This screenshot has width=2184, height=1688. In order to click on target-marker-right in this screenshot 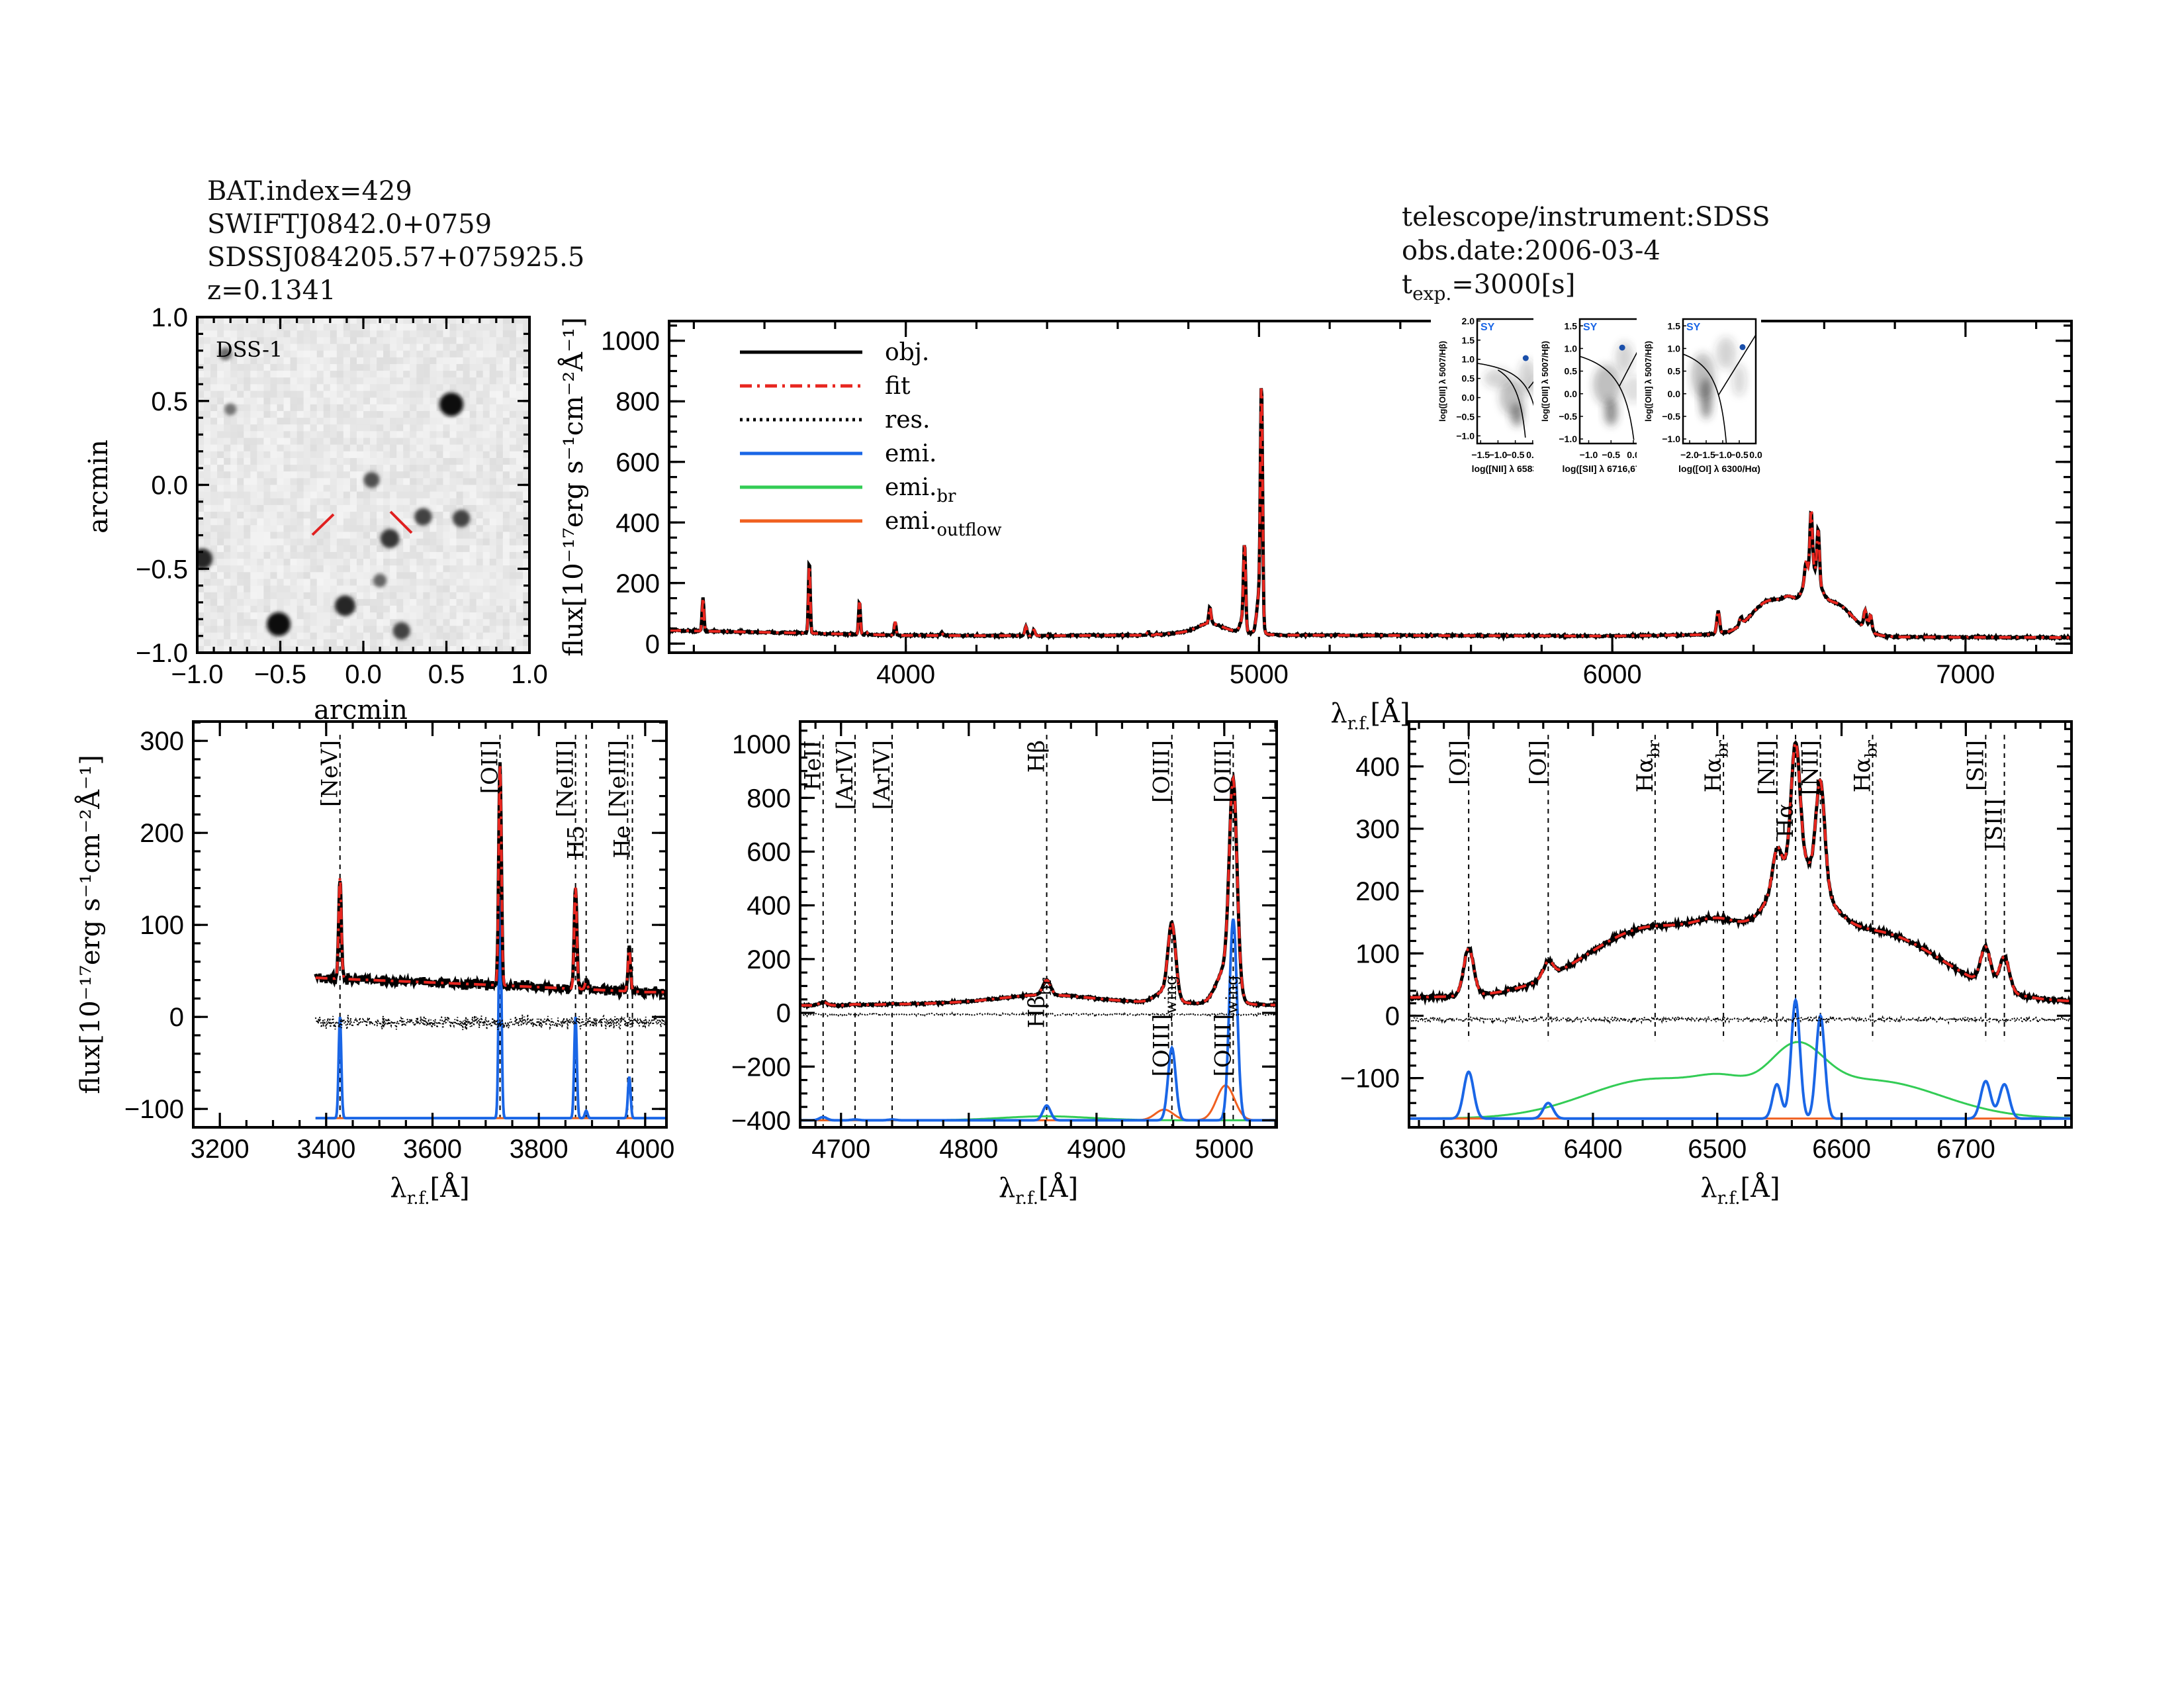, I will do `click(401, 522)`.